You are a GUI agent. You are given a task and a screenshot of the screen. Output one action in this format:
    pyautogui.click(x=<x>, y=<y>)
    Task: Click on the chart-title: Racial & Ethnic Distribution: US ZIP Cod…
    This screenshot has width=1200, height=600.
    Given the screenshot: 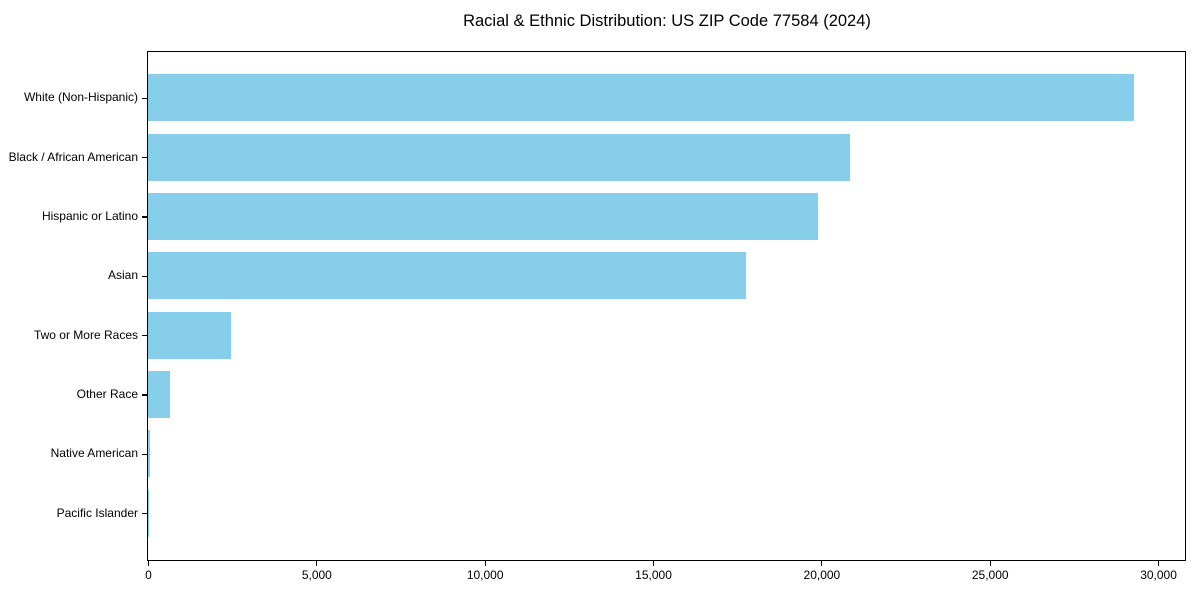 What is the action you would take?
    pyautogui.click(x=667, y=21)
    